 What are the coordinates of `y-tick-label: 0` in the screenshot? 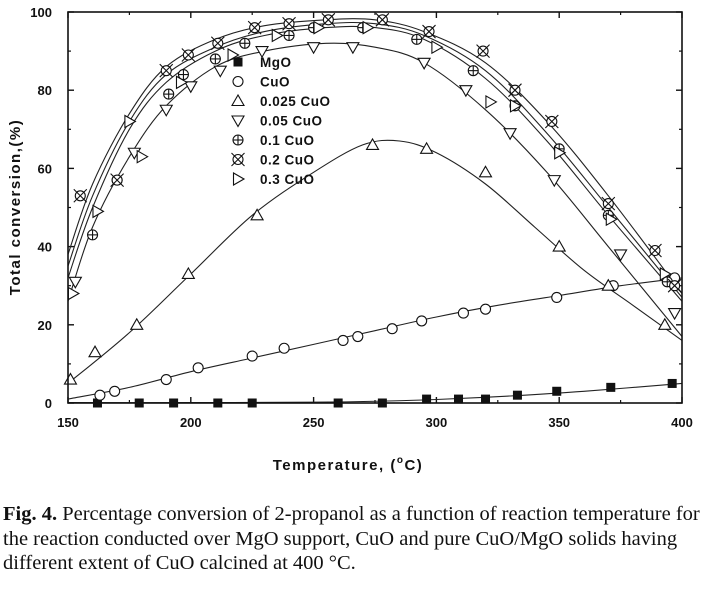 It's located at (48, 403).